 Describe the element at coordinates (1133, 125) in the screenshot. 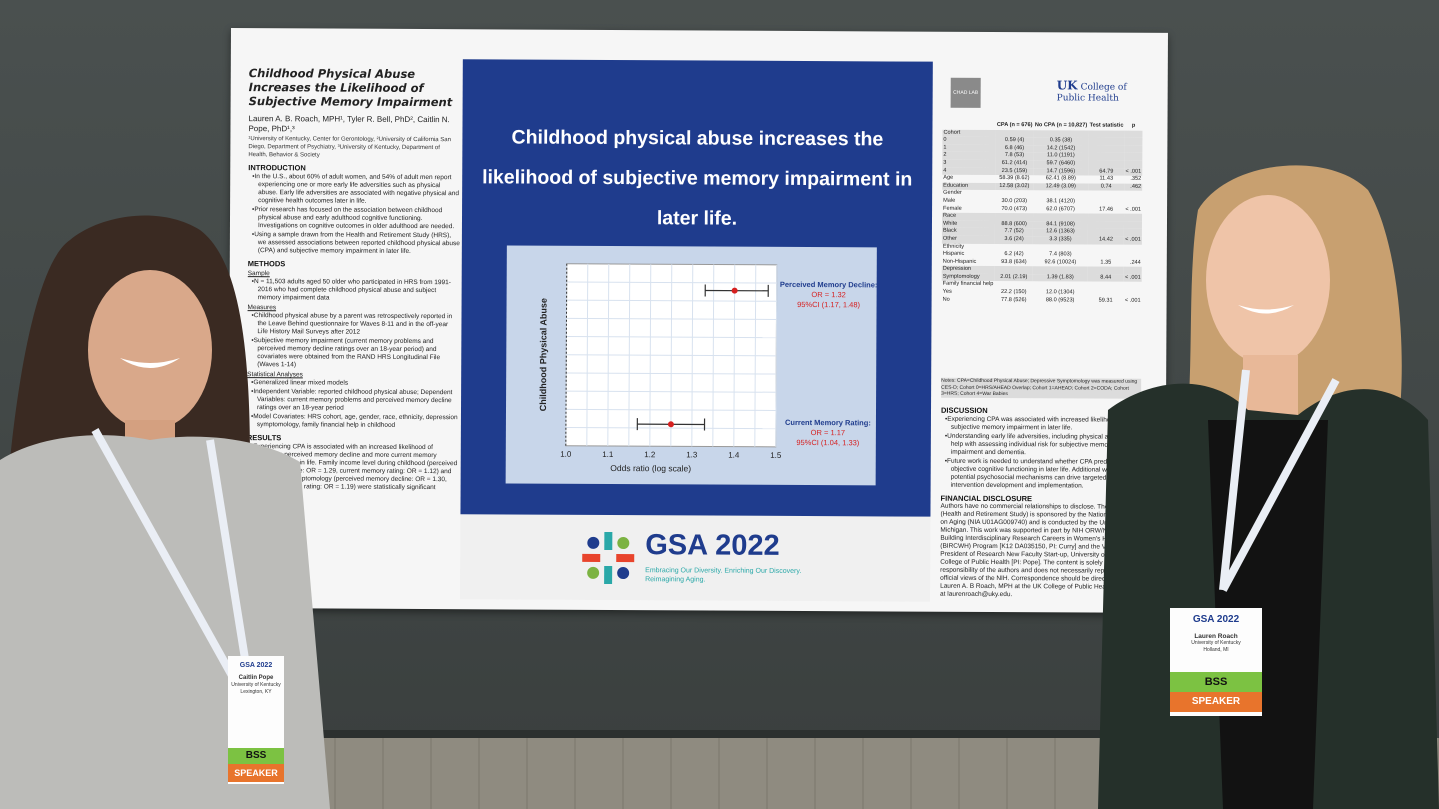

I see `table-header: p` at that location.